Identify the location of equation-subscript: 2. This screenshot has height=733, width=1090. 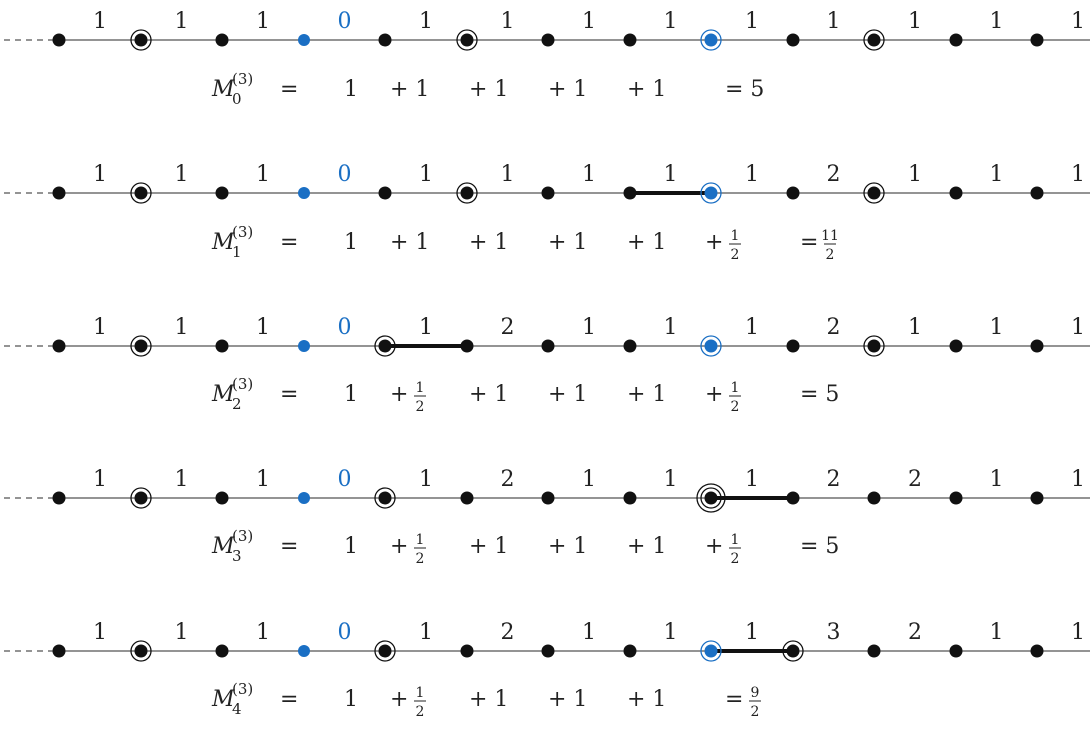
(237, 404).